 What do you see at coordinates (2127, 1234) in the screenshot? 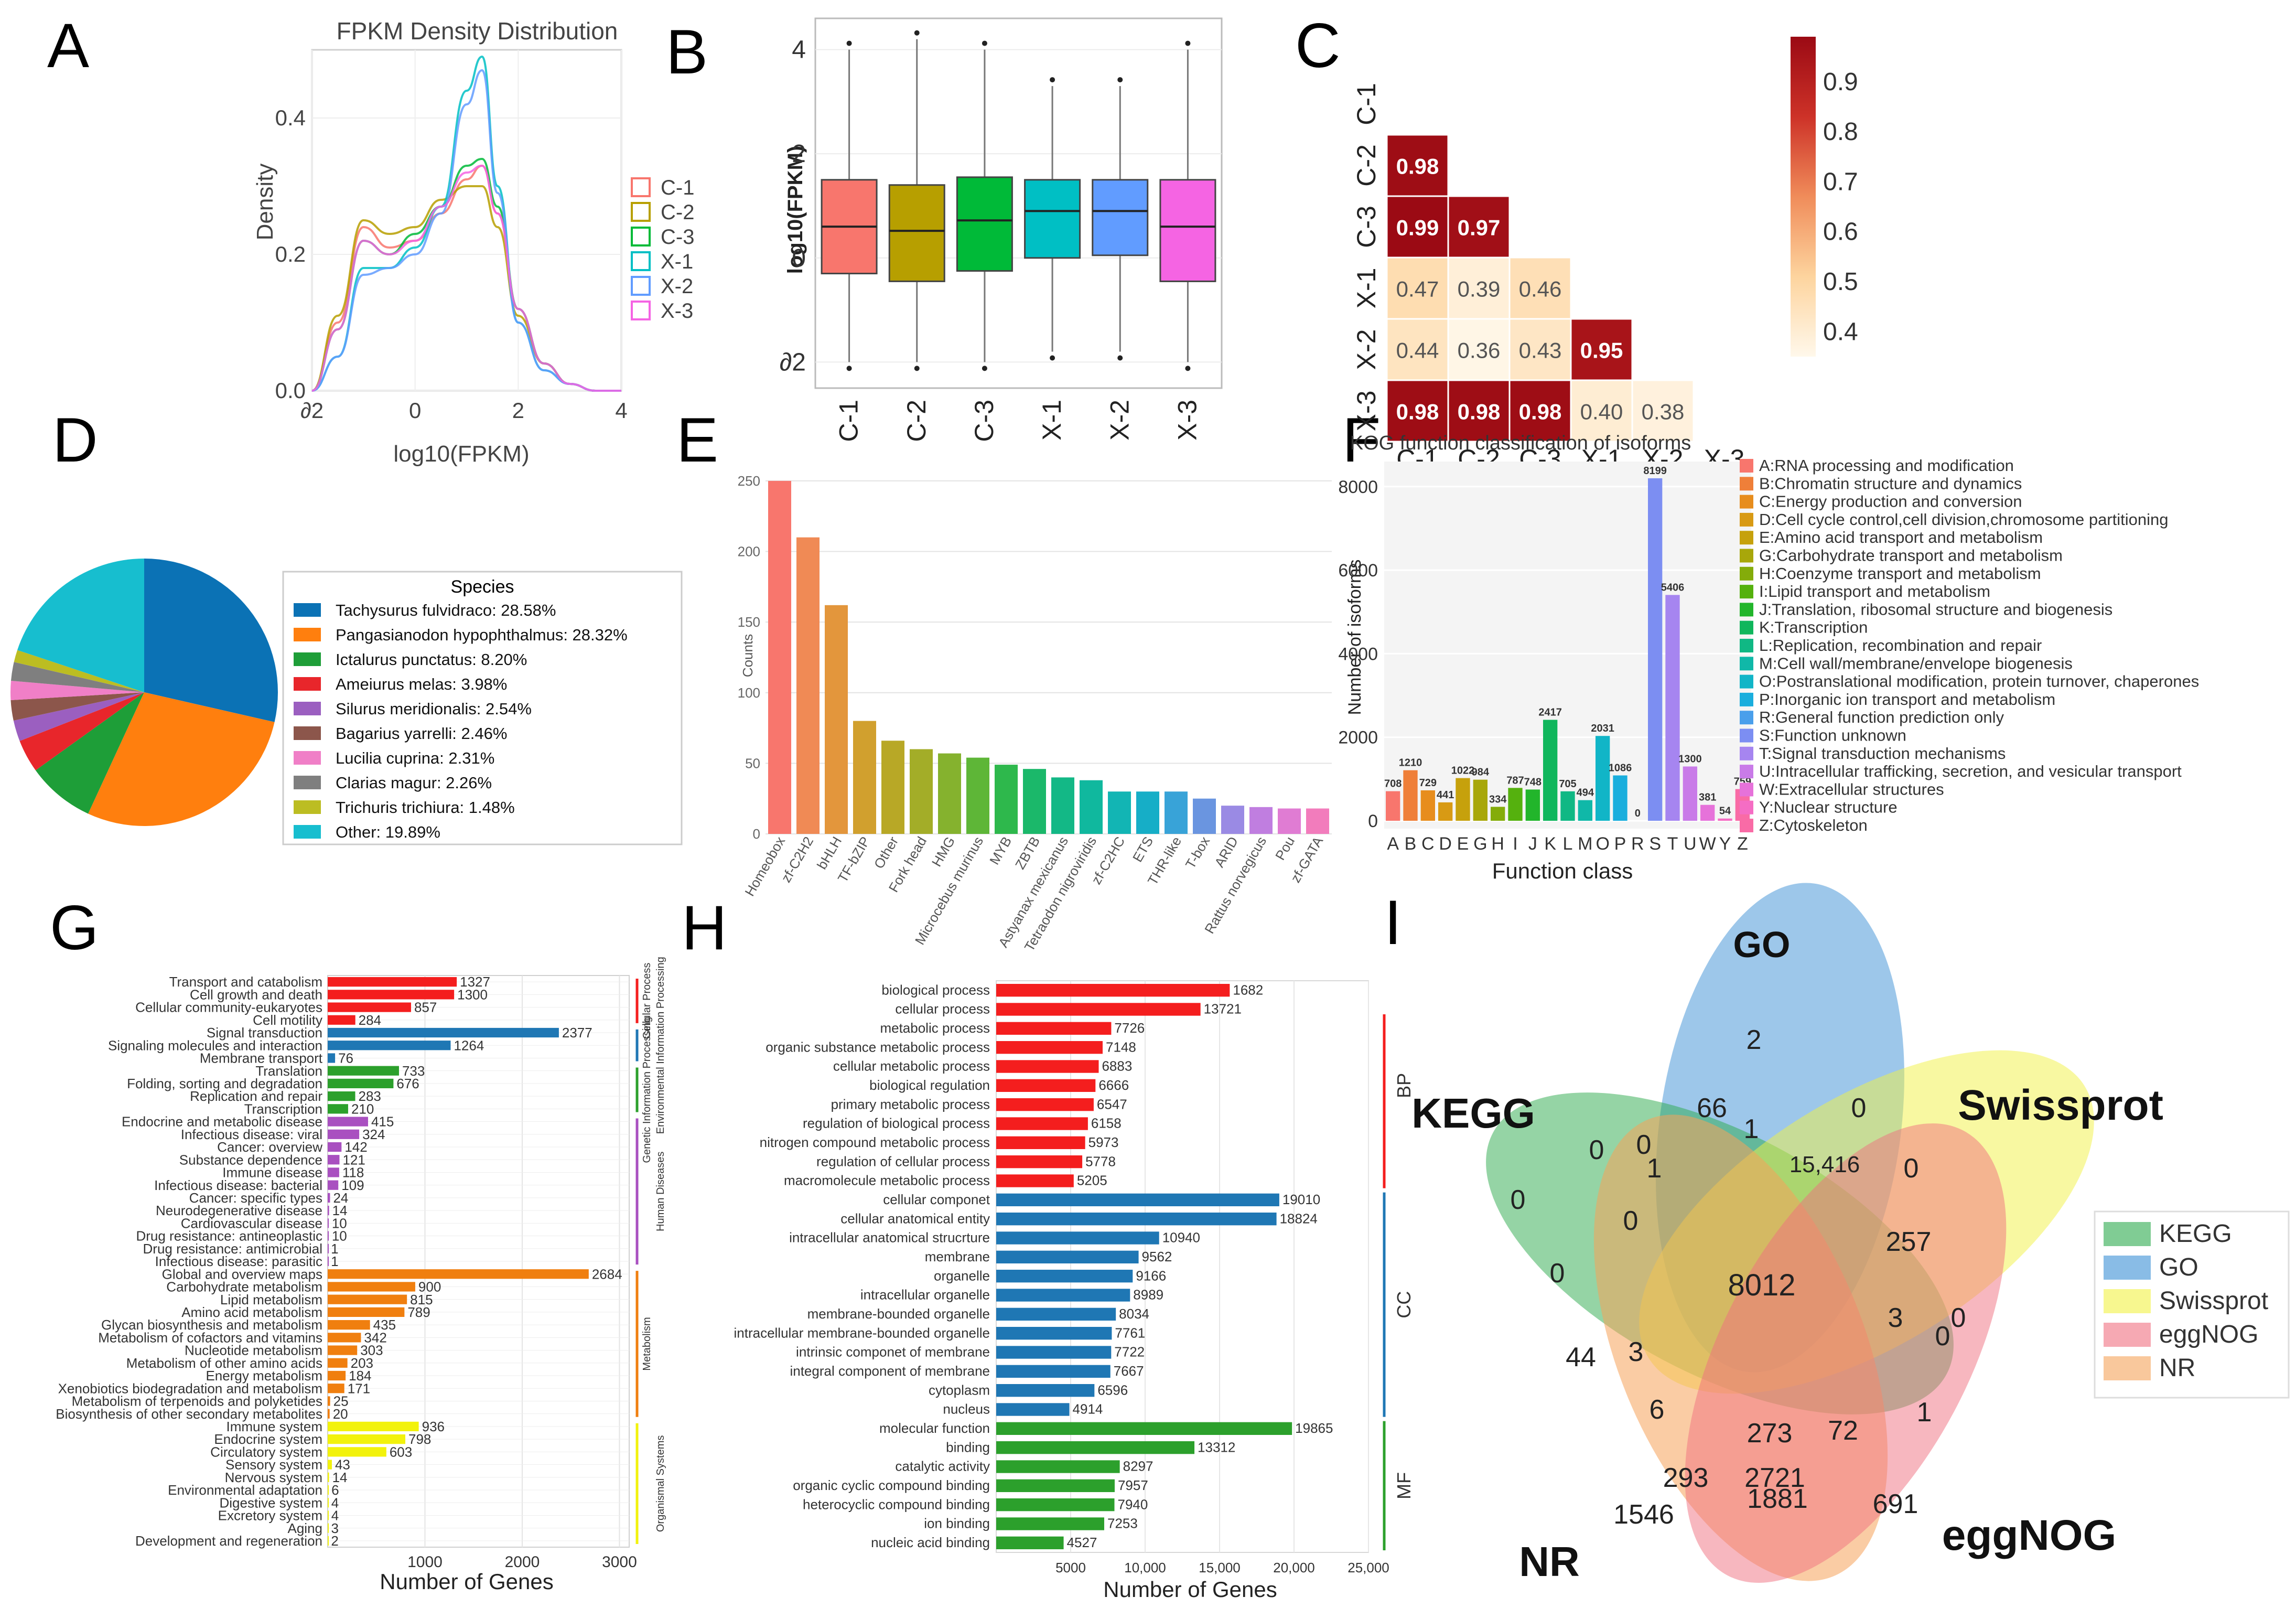
I see `panel-i-legend-key` at bounding box center [2127, 1234].